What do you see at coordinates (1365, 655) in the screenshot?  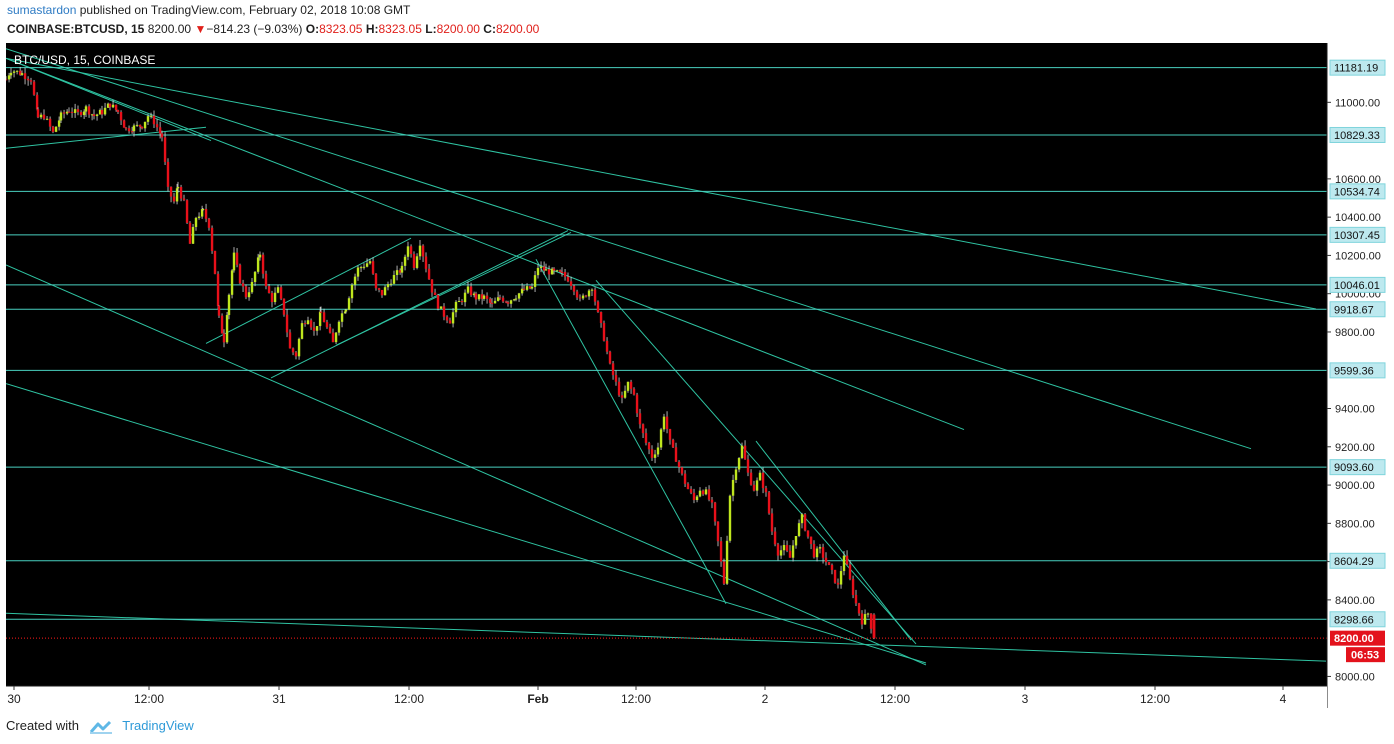 I see `countdown-label: 06:53` at bounding box center [1365, 655].